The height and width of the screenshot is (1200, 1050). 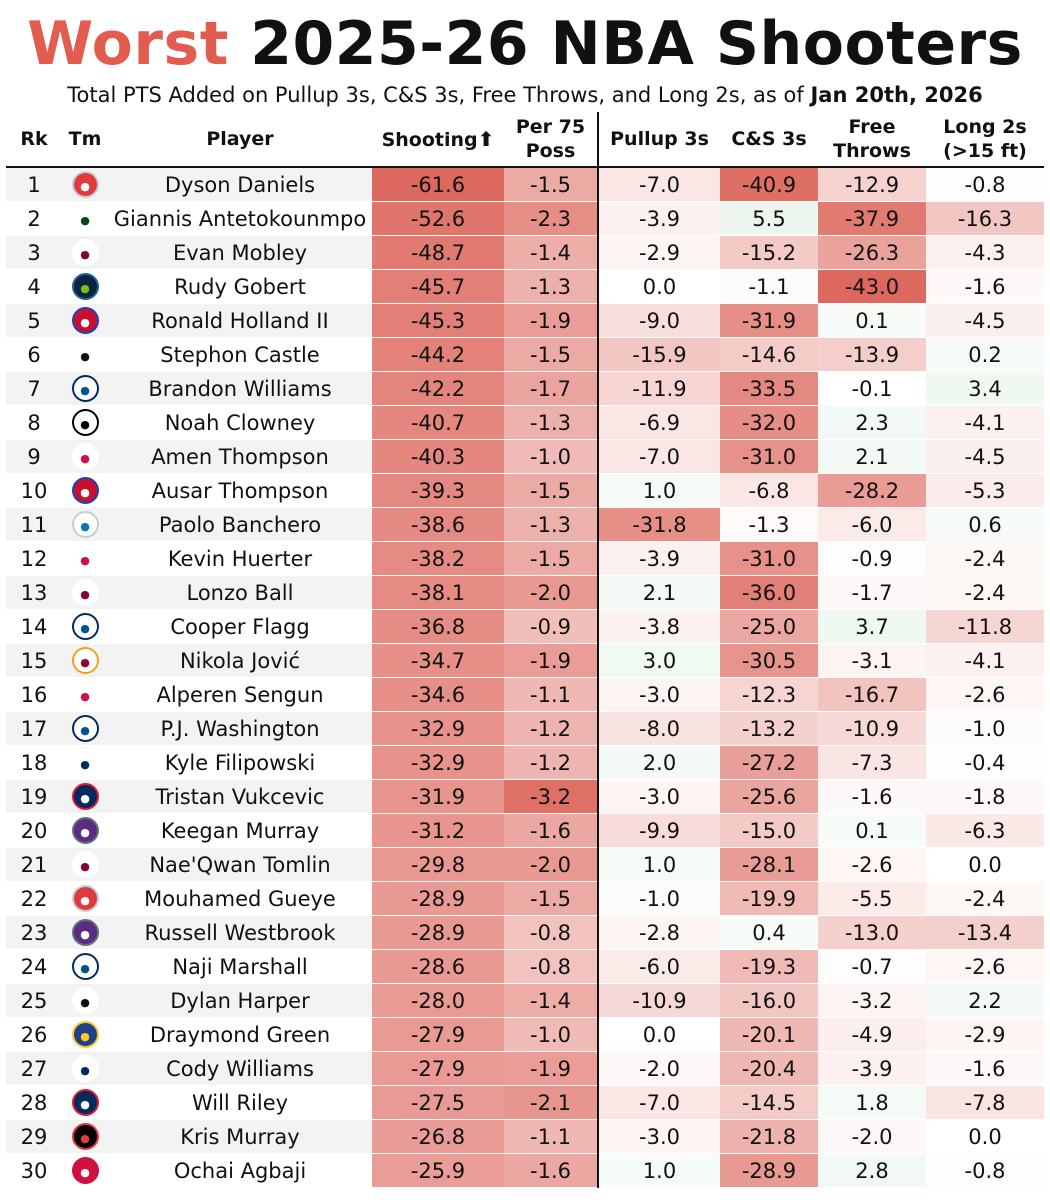 I want to click on kings-logo-icon: ●, so click(x=85, y=932).